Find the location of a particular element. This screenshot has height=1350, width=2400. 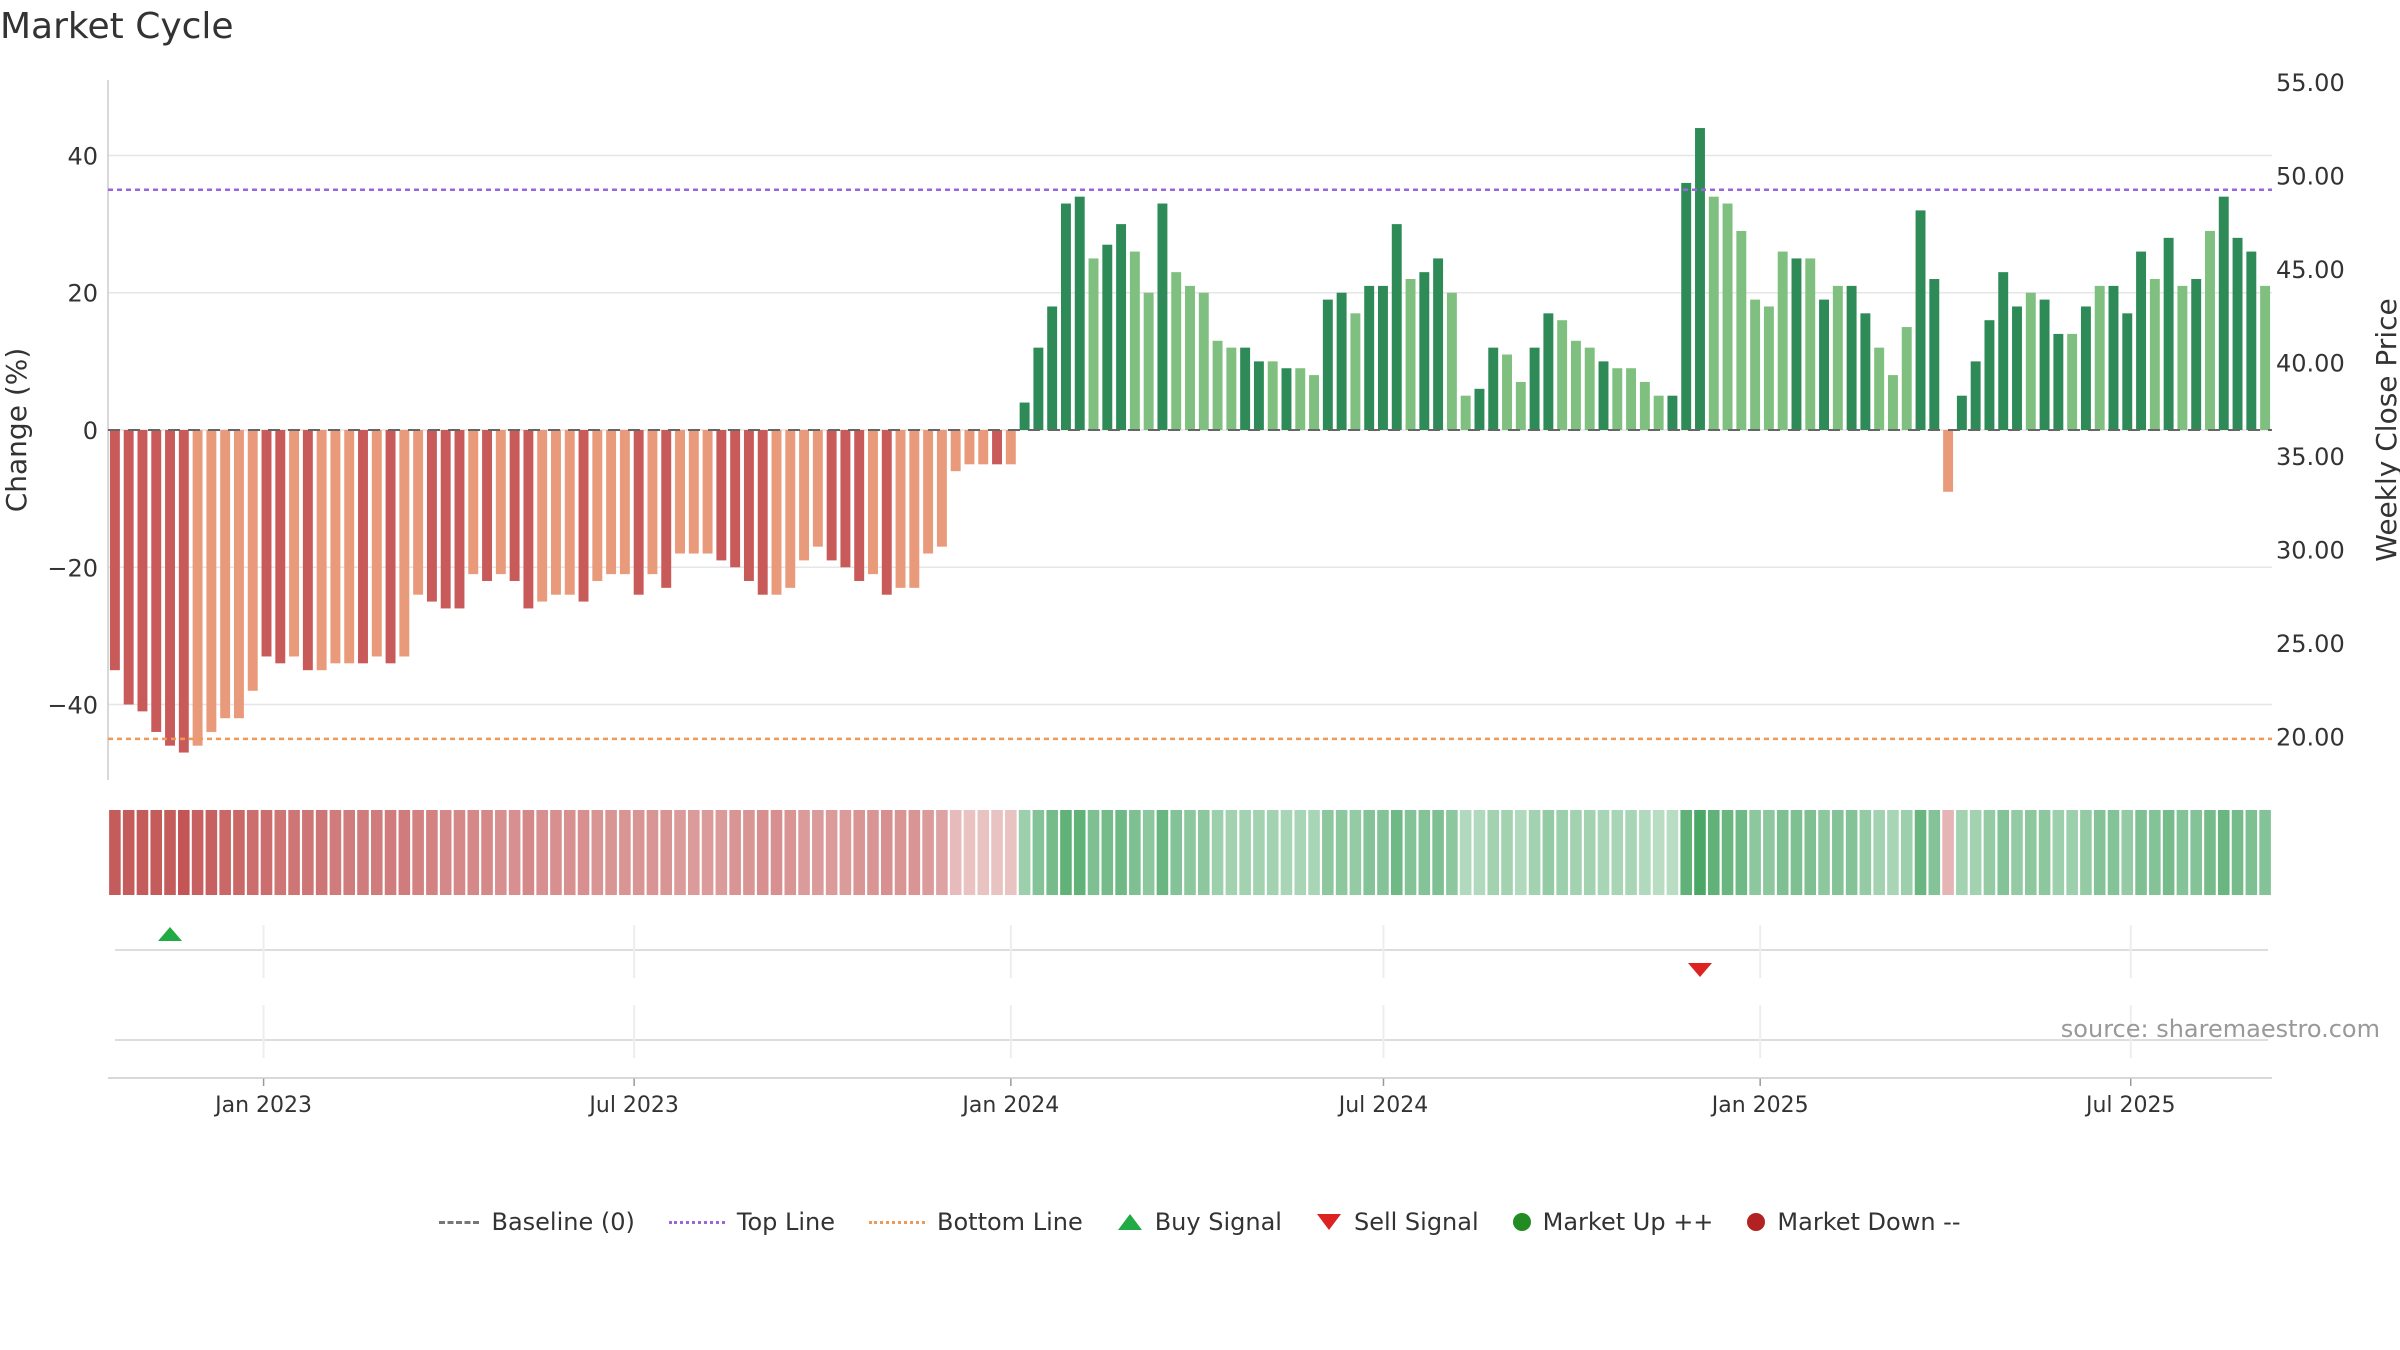

legend-item: Baseline (0) is located at coordinates (537, 1222).